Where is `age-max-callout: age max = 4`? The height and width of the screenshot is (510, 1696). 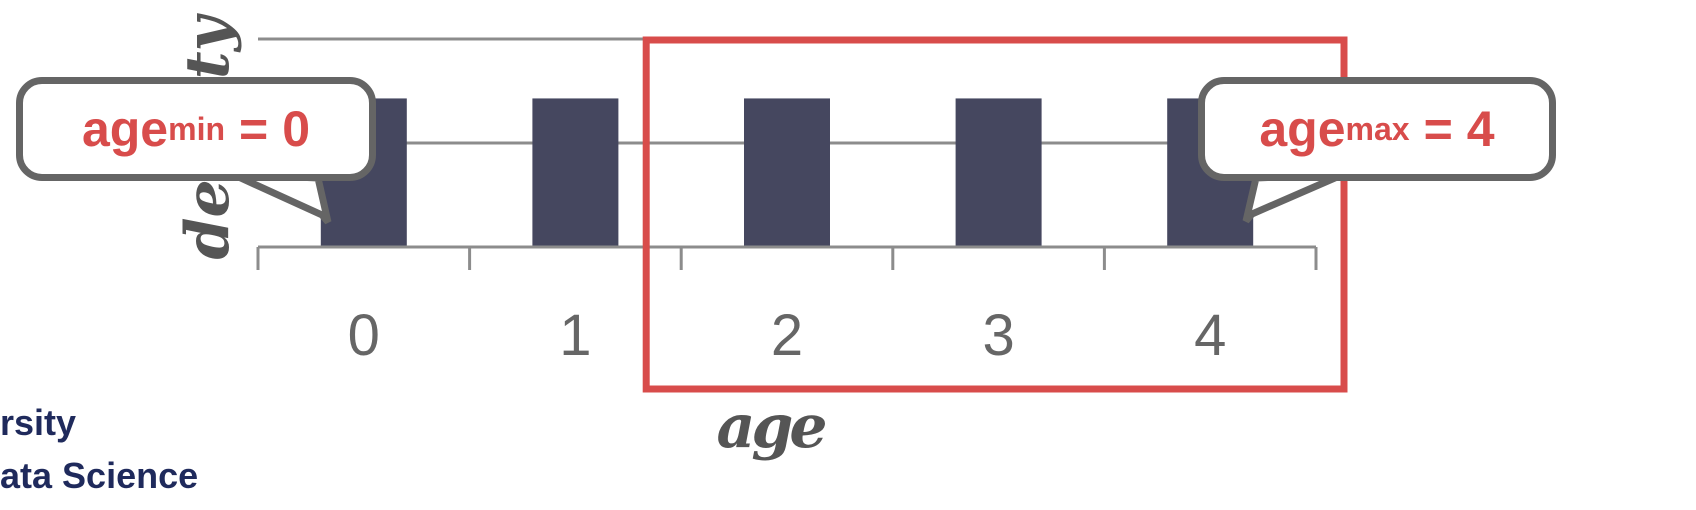 age-max-callout: age max = 4 is located at coordinates (1377, 129).